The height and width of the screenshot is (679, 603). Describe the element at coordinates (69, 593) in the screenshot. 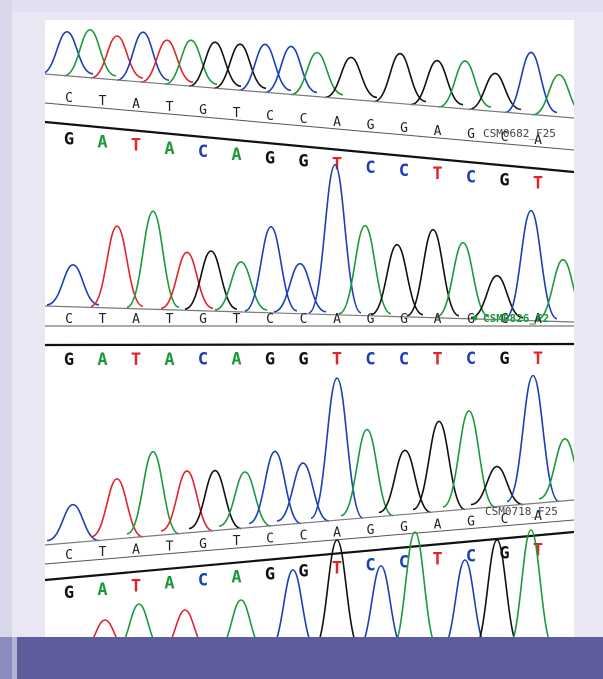

I see `base-call-bottom-3-1: G` at that location.